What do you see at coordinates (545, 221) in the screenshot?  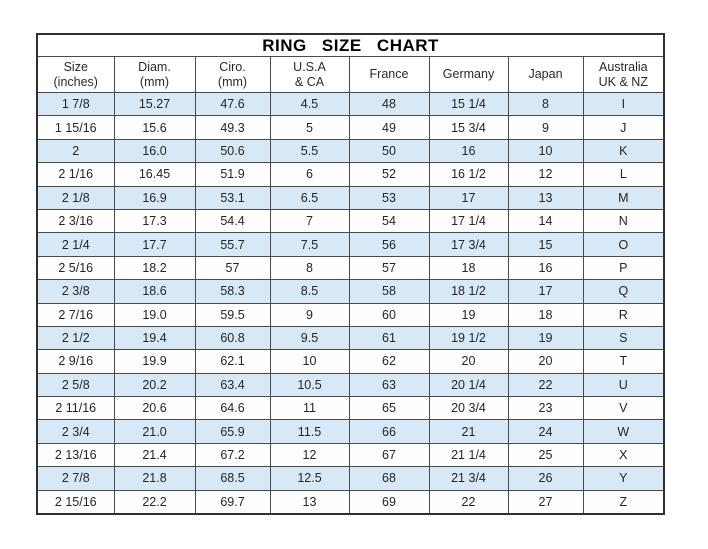 I see `cell-japan: 14` at bounding box center [545, 221].